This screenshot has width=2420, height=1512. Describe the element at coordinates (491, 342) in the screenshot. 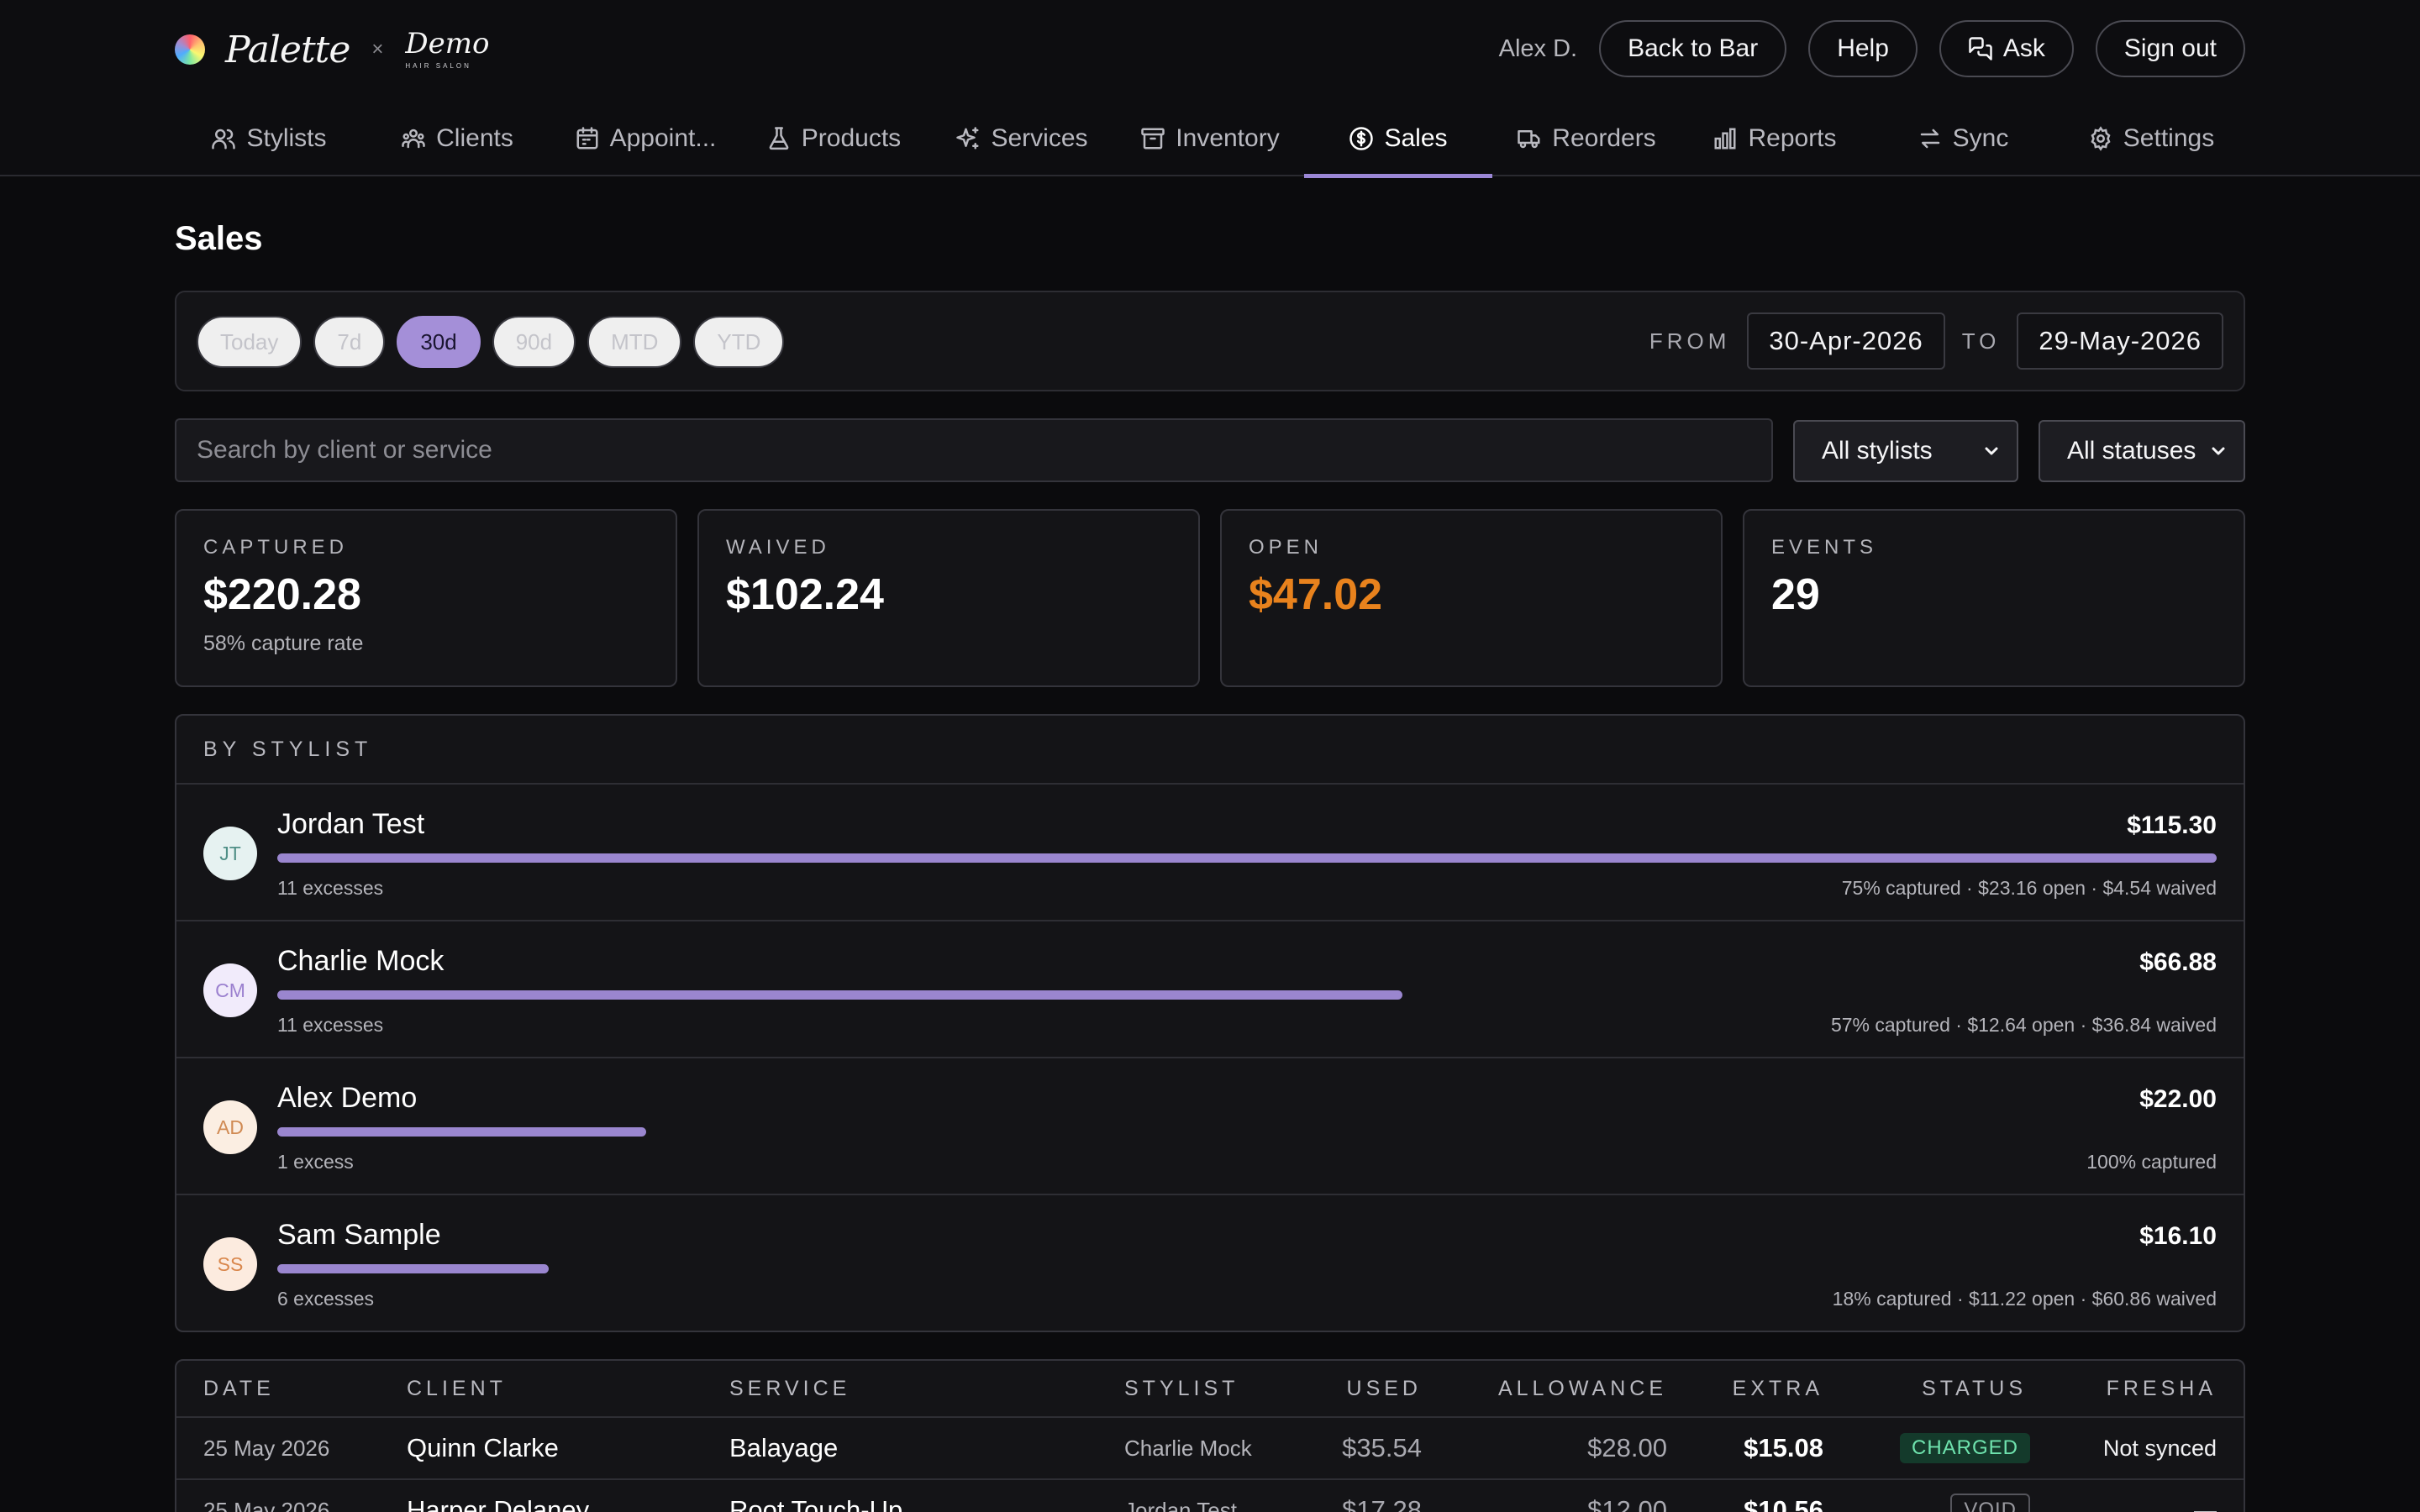

I see `range-presets: Today 7d 30d 90d MTD YTD` at that location.